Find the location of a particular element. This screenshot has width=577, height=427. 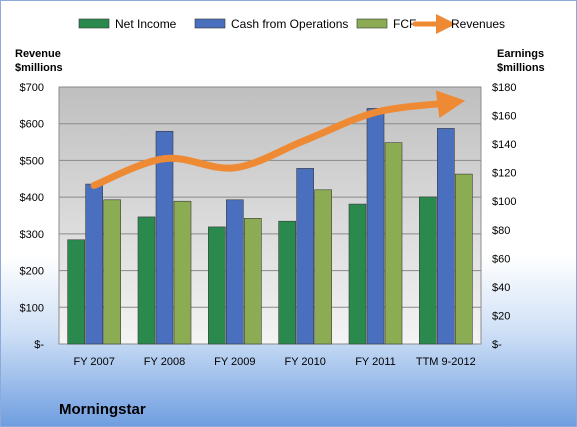

category-label: FY 2007 is located at coordinates (93, 362).